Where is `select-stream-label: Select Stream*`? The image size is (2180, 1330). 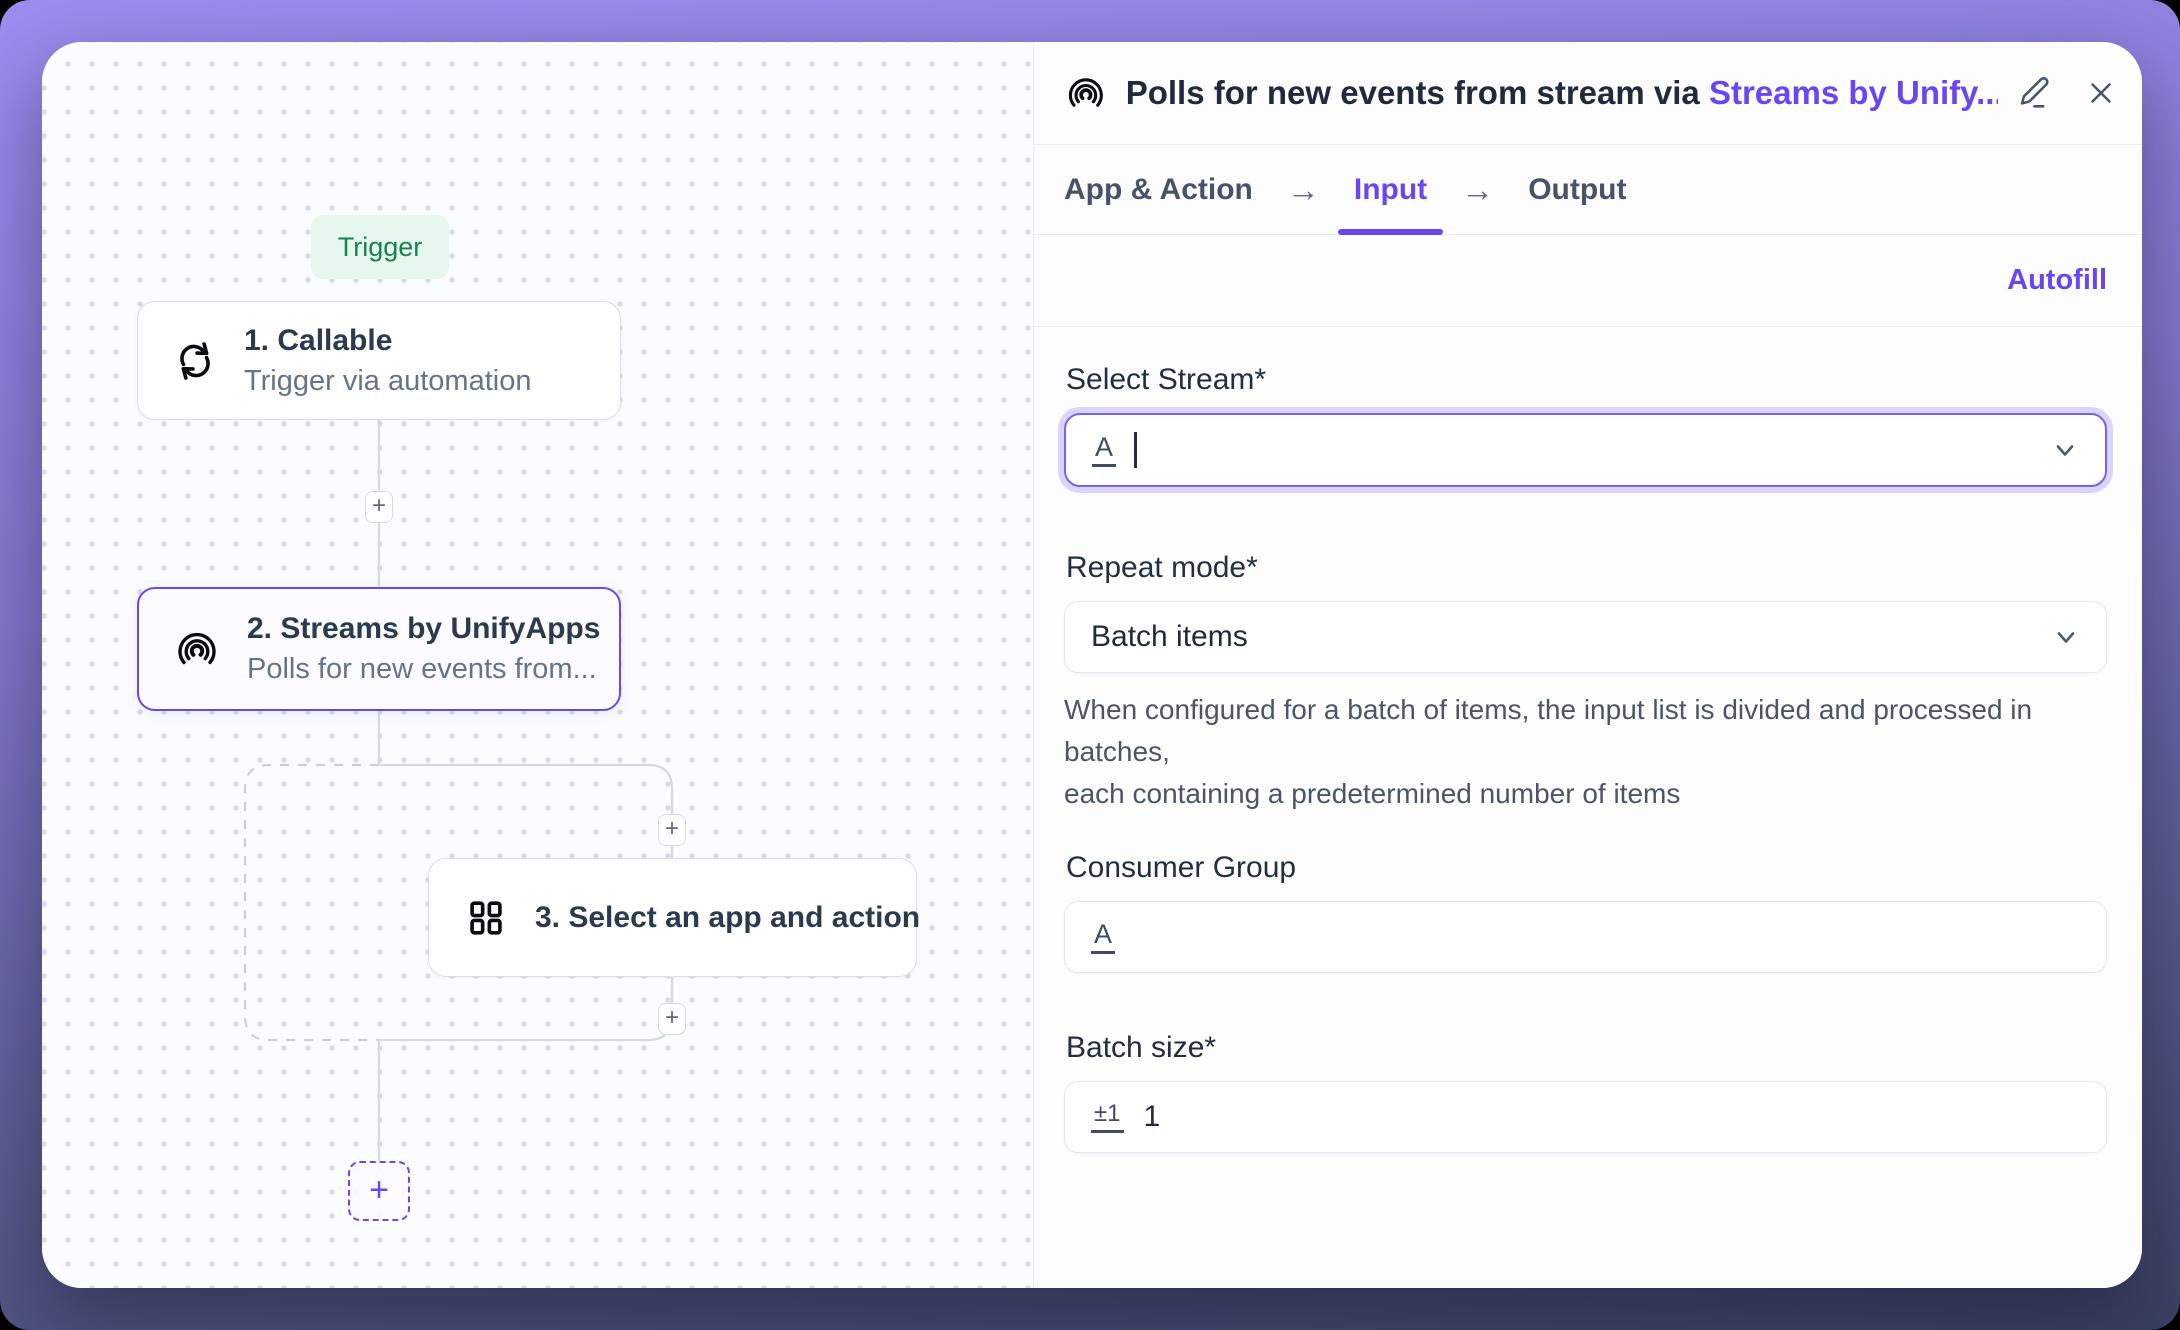 select-stream-label: Select Stream* is located at coordinates (1166, 379).